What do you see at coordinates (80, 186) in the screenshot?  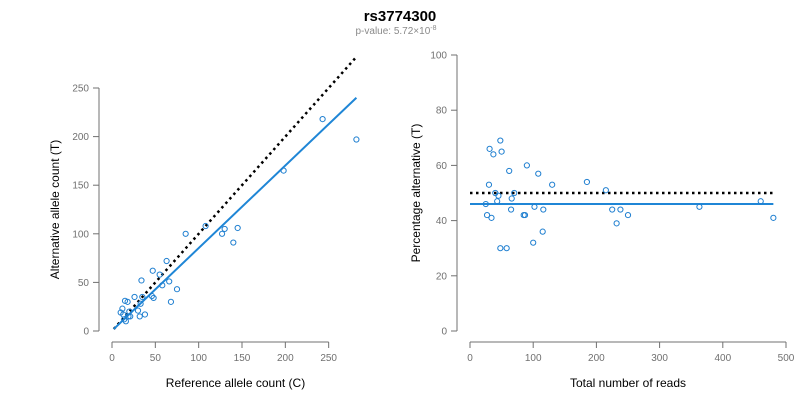 I see `y-tick-label: 150` at bounding box center [80, 186].